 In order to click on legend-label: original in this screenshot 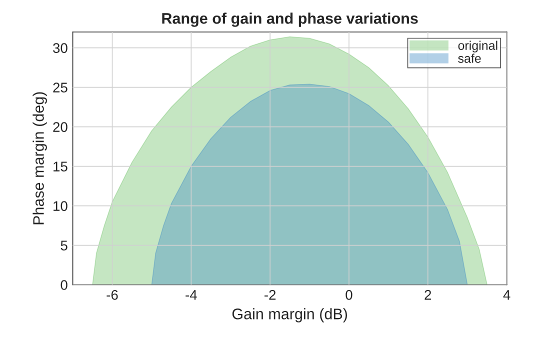, I will do `click(478, 46)`.